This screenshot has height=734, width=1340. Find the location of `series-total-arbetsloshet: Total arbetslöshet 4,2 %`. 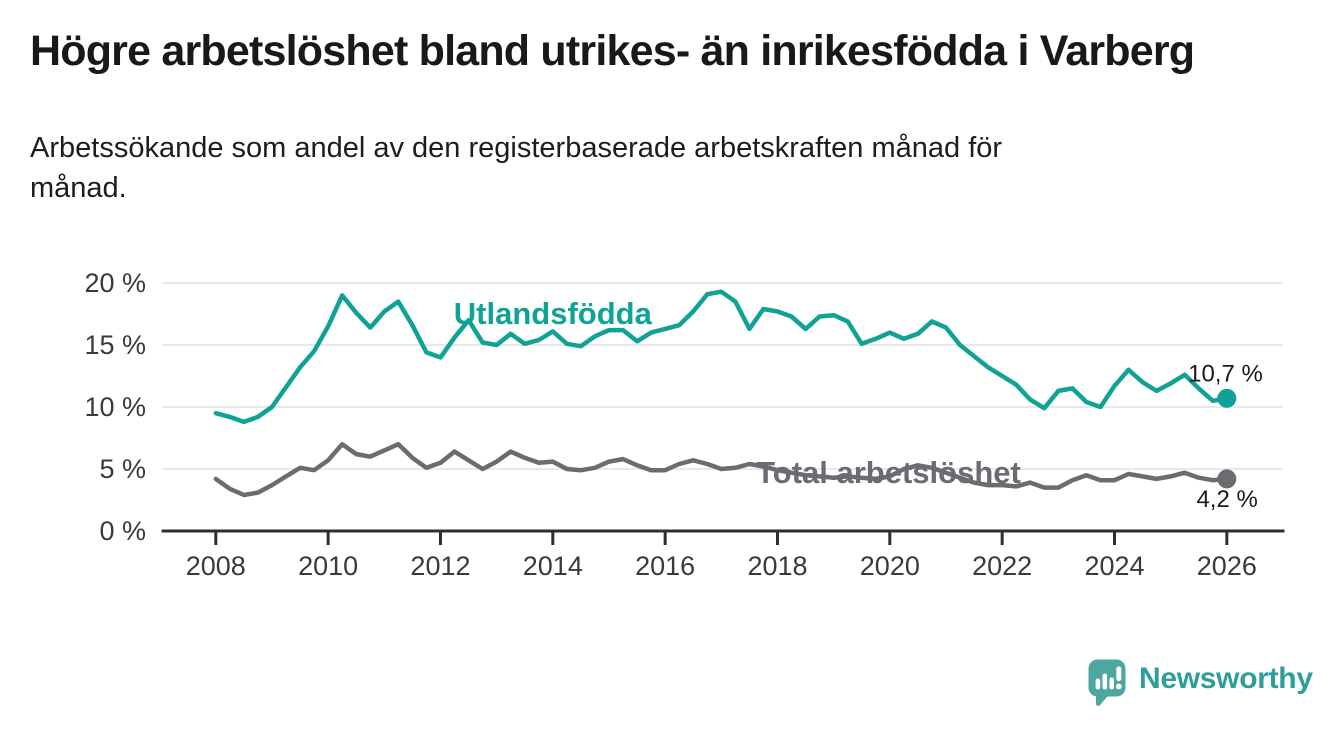

series-total-arbetsloshet: Total arbetslöshet 4,2 % is located at coordinates (735, 477).